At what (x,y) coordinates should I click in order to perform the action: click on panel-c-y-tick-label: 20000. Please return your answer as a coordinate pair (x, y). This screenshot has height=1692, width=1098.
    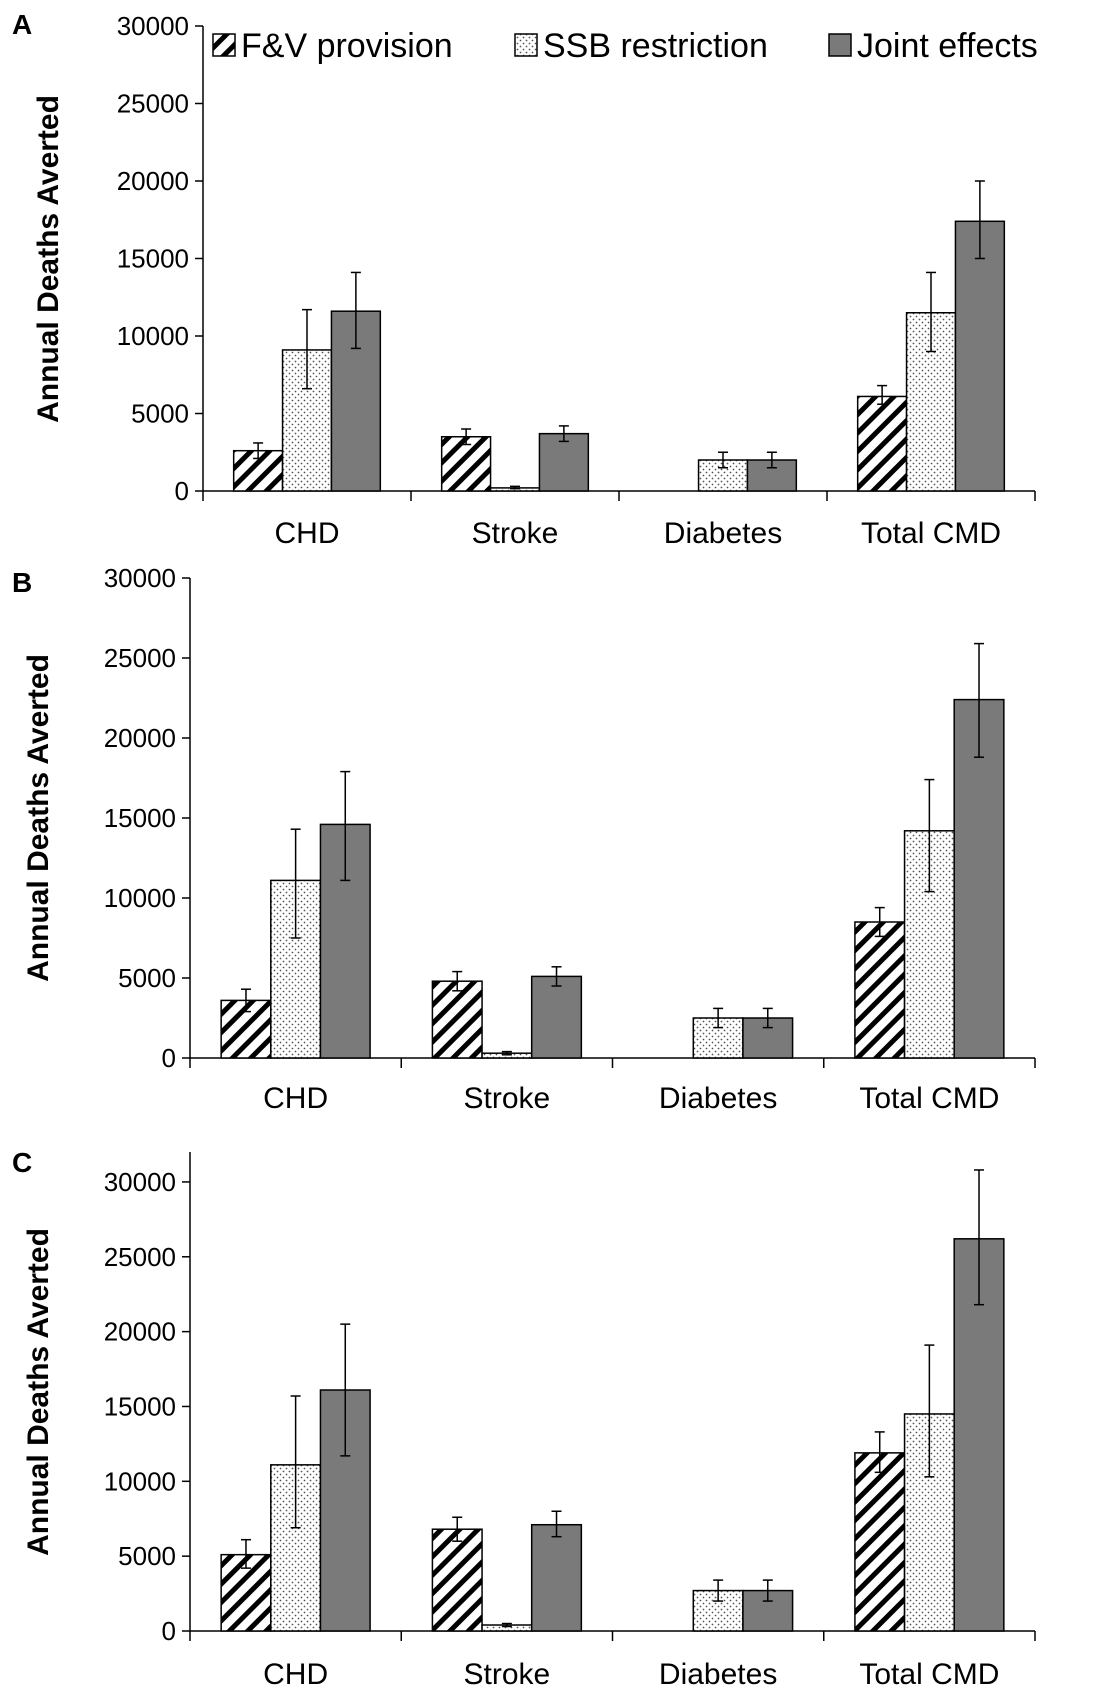
    Looking at the image, I should click on (140, 1332).